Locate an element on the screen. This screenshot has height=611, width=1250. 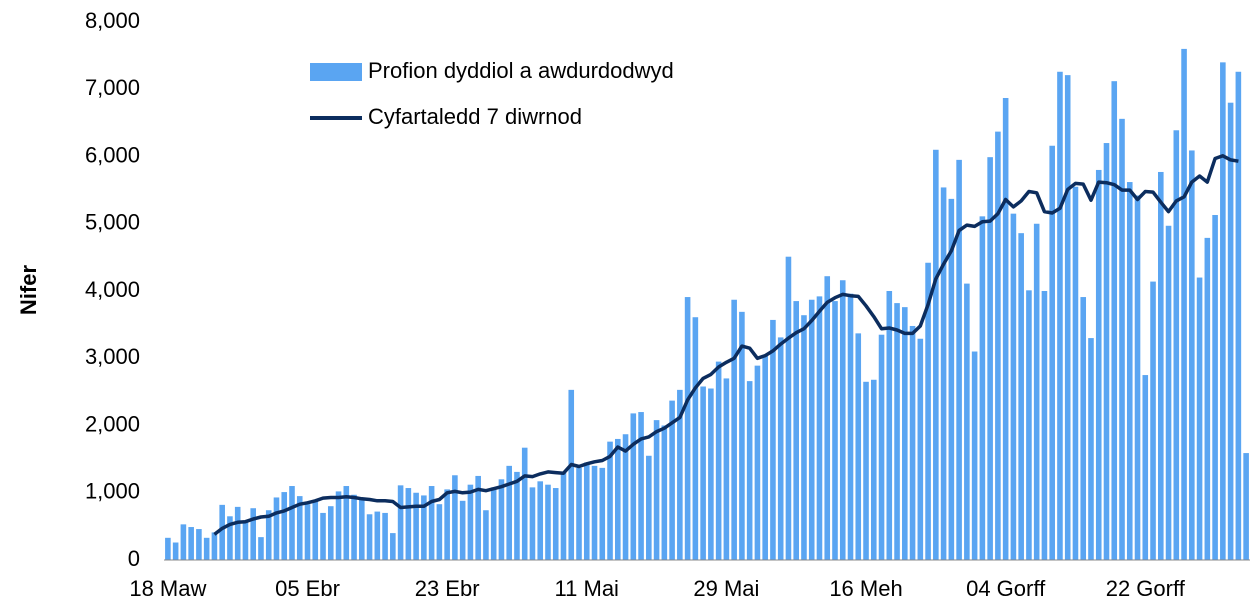
legend-label: Cyfartaledd 7 diwrnod is located at coordinates (475, 116).